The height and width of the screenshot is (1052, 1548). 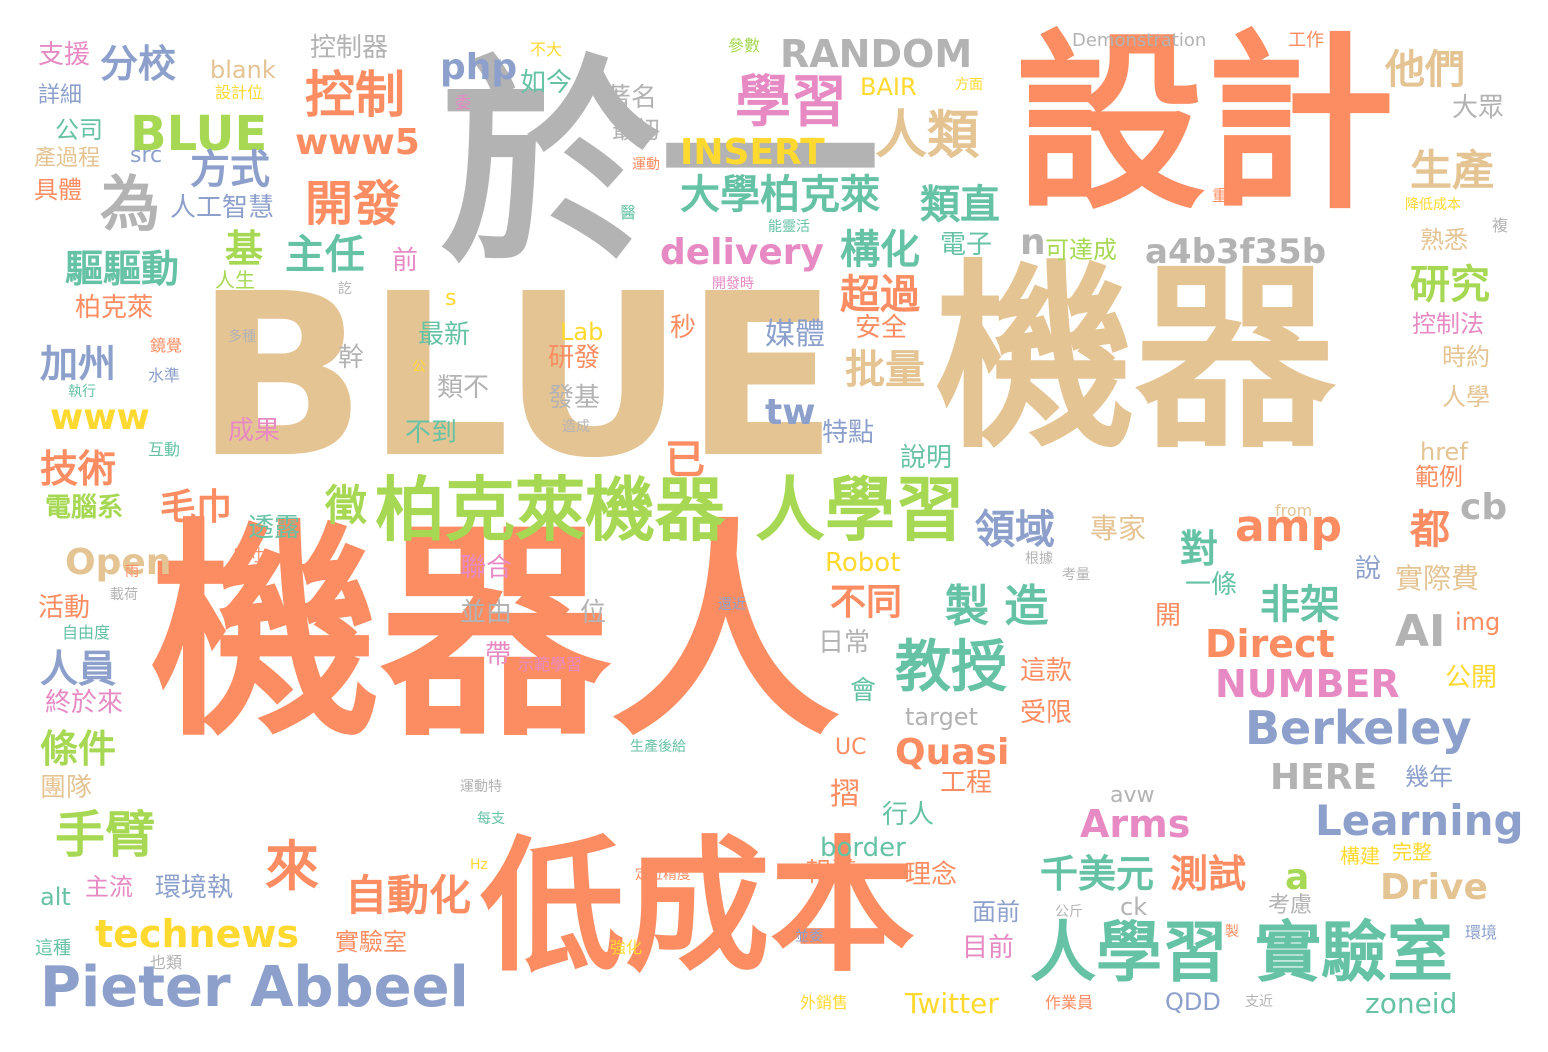 I want to click on cloud-word: 帶, so click(x=498, y=655).